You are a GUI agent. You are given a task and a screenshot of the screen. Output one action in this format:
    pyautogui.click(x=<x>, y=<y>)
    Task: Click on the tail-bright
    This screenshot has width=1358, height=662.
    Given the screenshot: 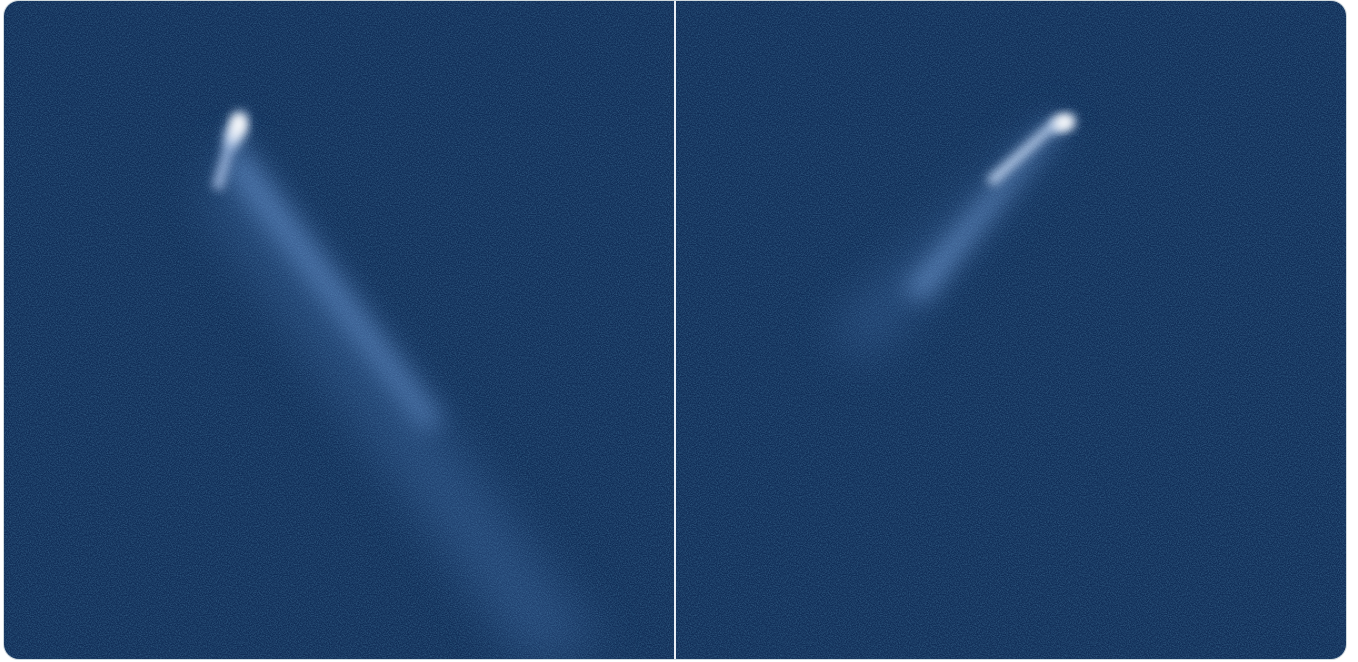 What is the action you would take?
    pyautogui.click(x=1024, y=151)
    